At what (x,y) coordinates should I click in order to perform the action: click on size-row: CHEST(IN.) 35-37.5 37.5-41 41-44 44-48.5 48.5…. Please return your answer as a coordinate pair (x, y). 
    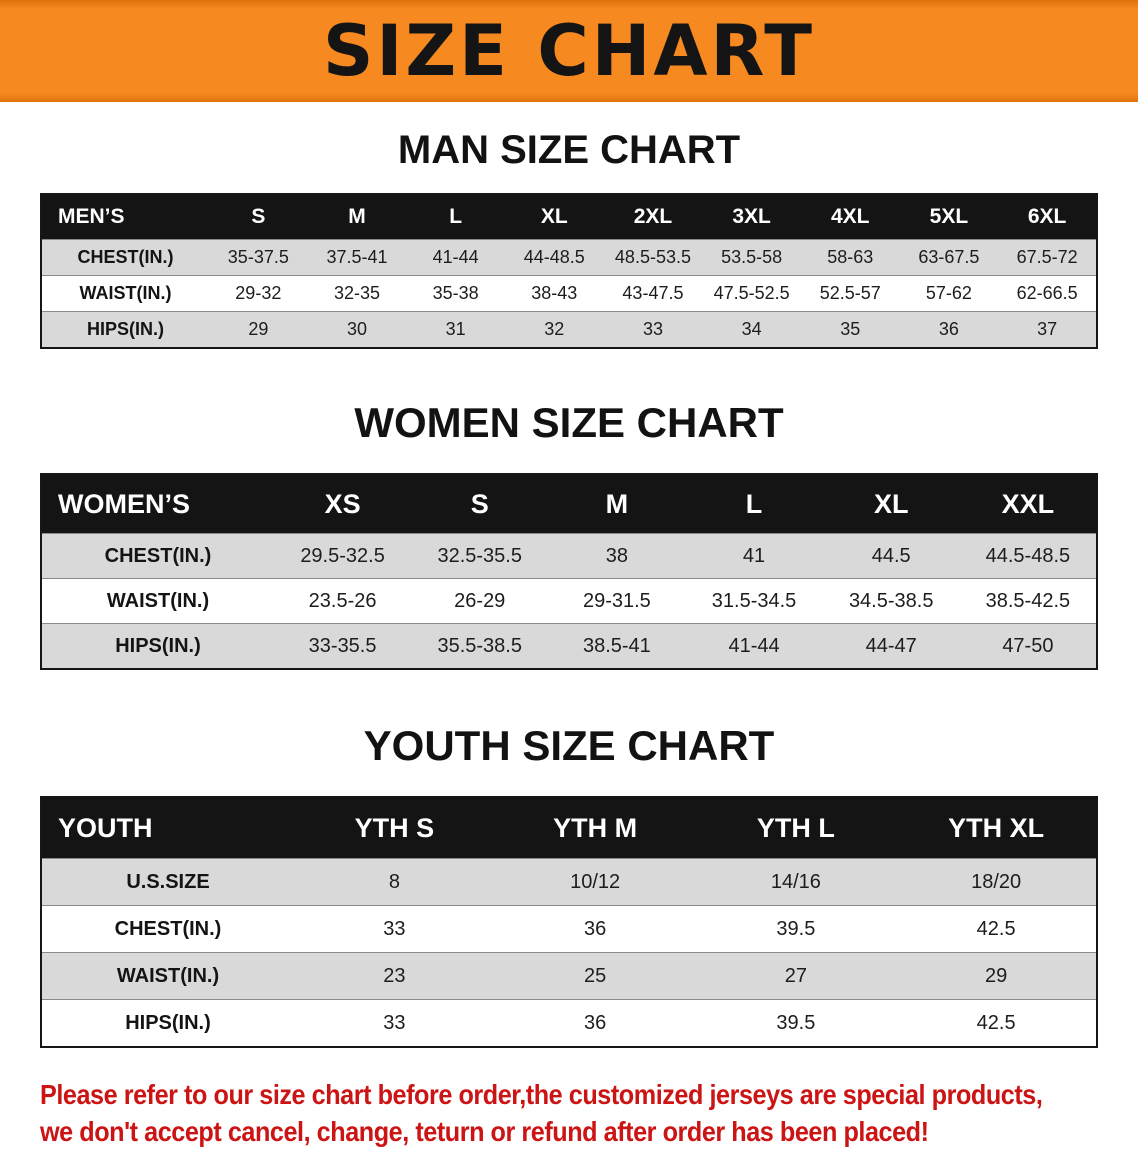
    Looking at the image, I should click on (569, 257).